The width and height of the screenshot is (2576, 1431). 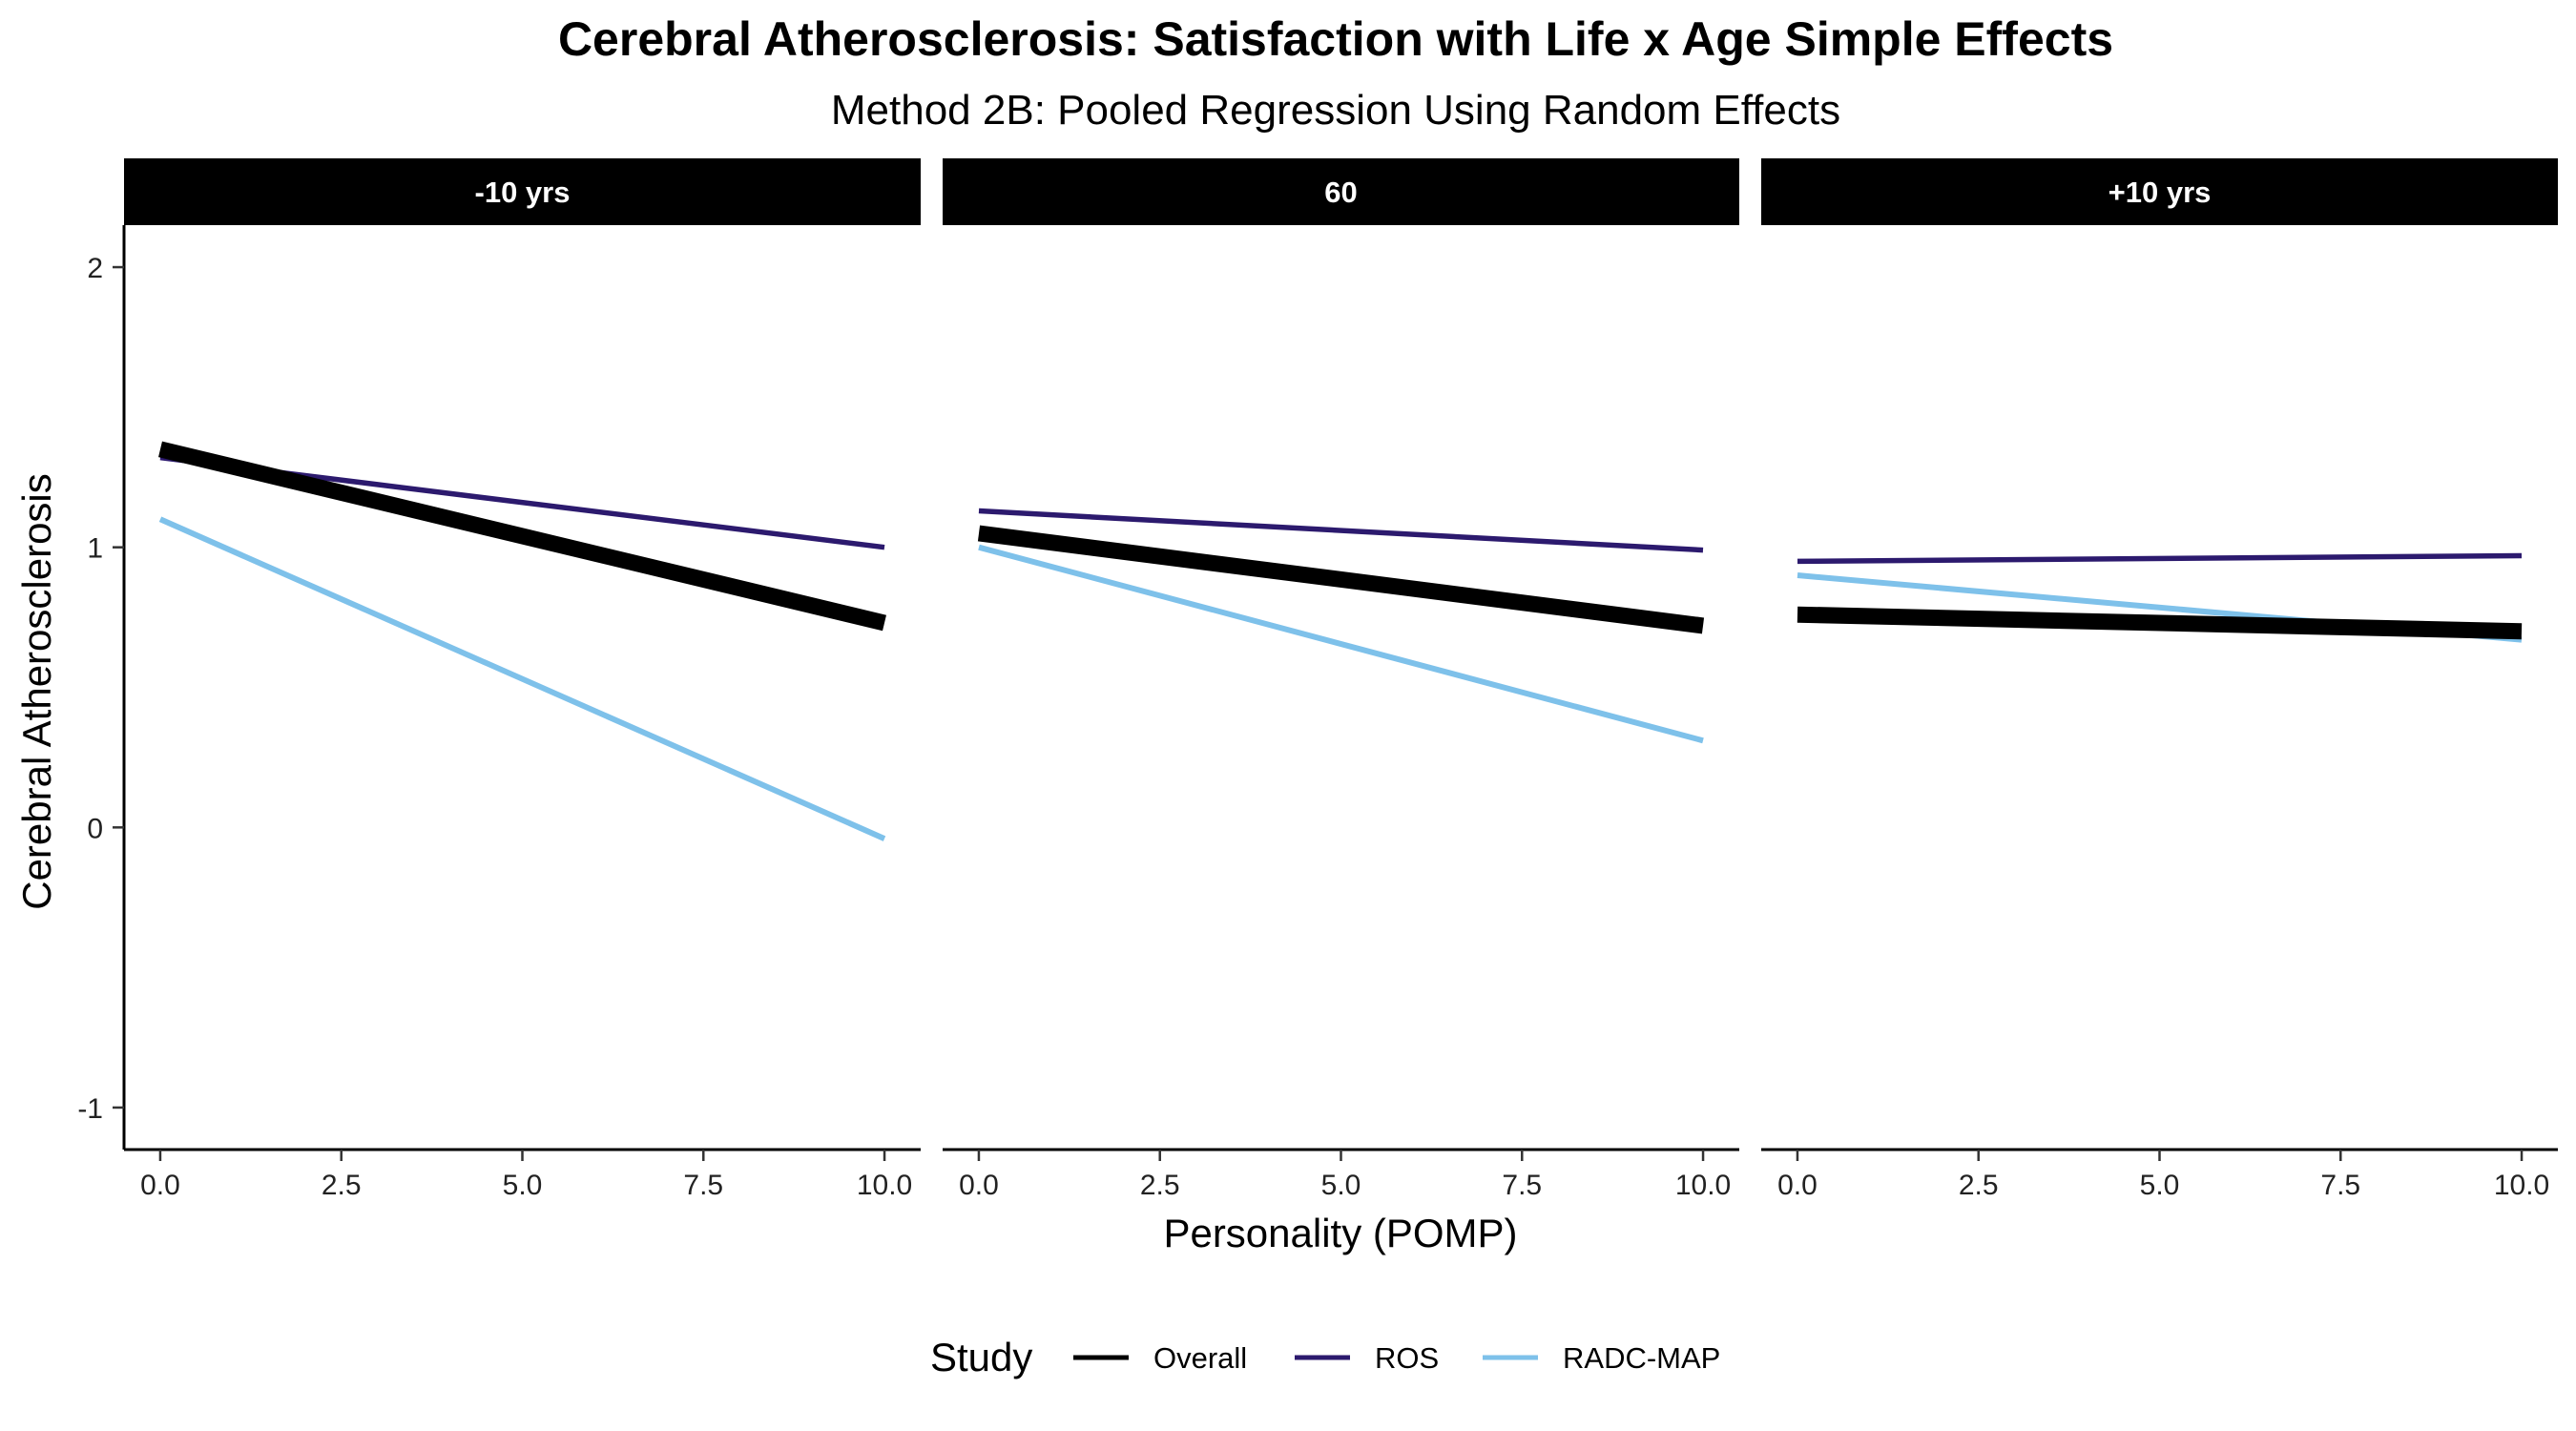 What do you see at coordinates (95, 268) in the screenshot?
I see `y-tick-label: 2` at bounding box center [95, 268].